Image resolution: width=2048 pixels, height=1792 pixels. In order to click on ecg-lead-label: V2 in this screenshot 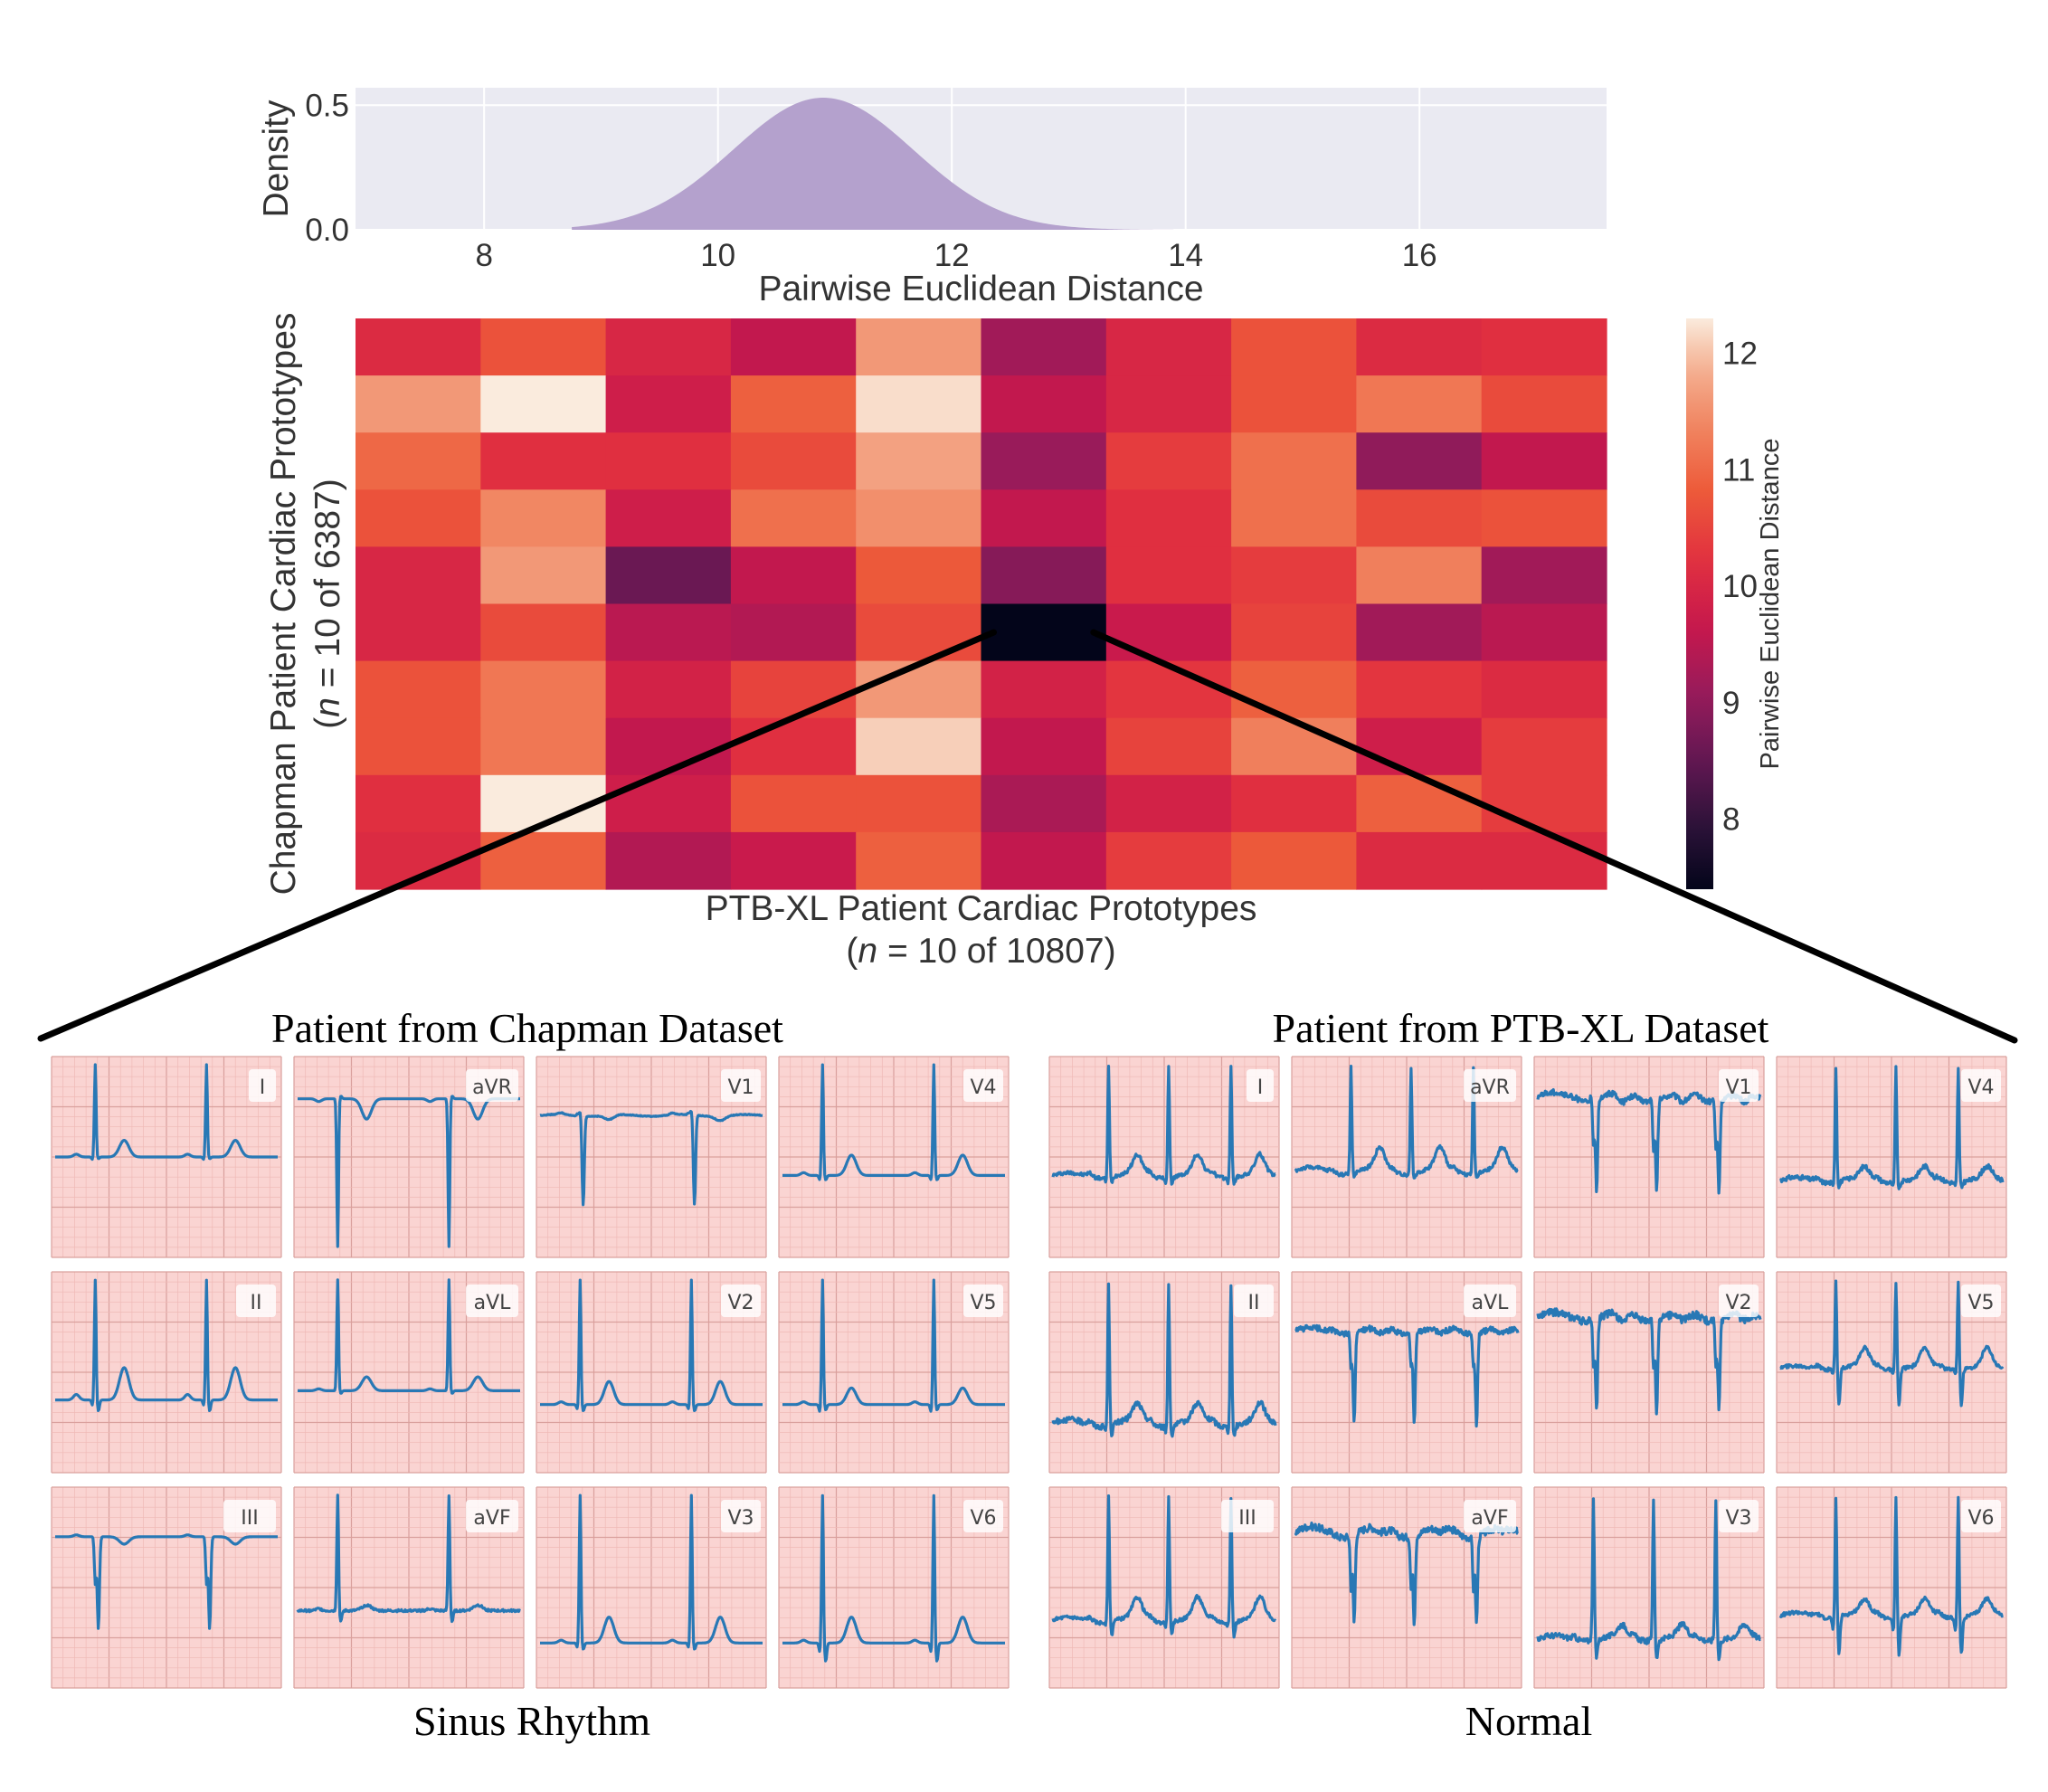, I will do `click(740, 1303)`.